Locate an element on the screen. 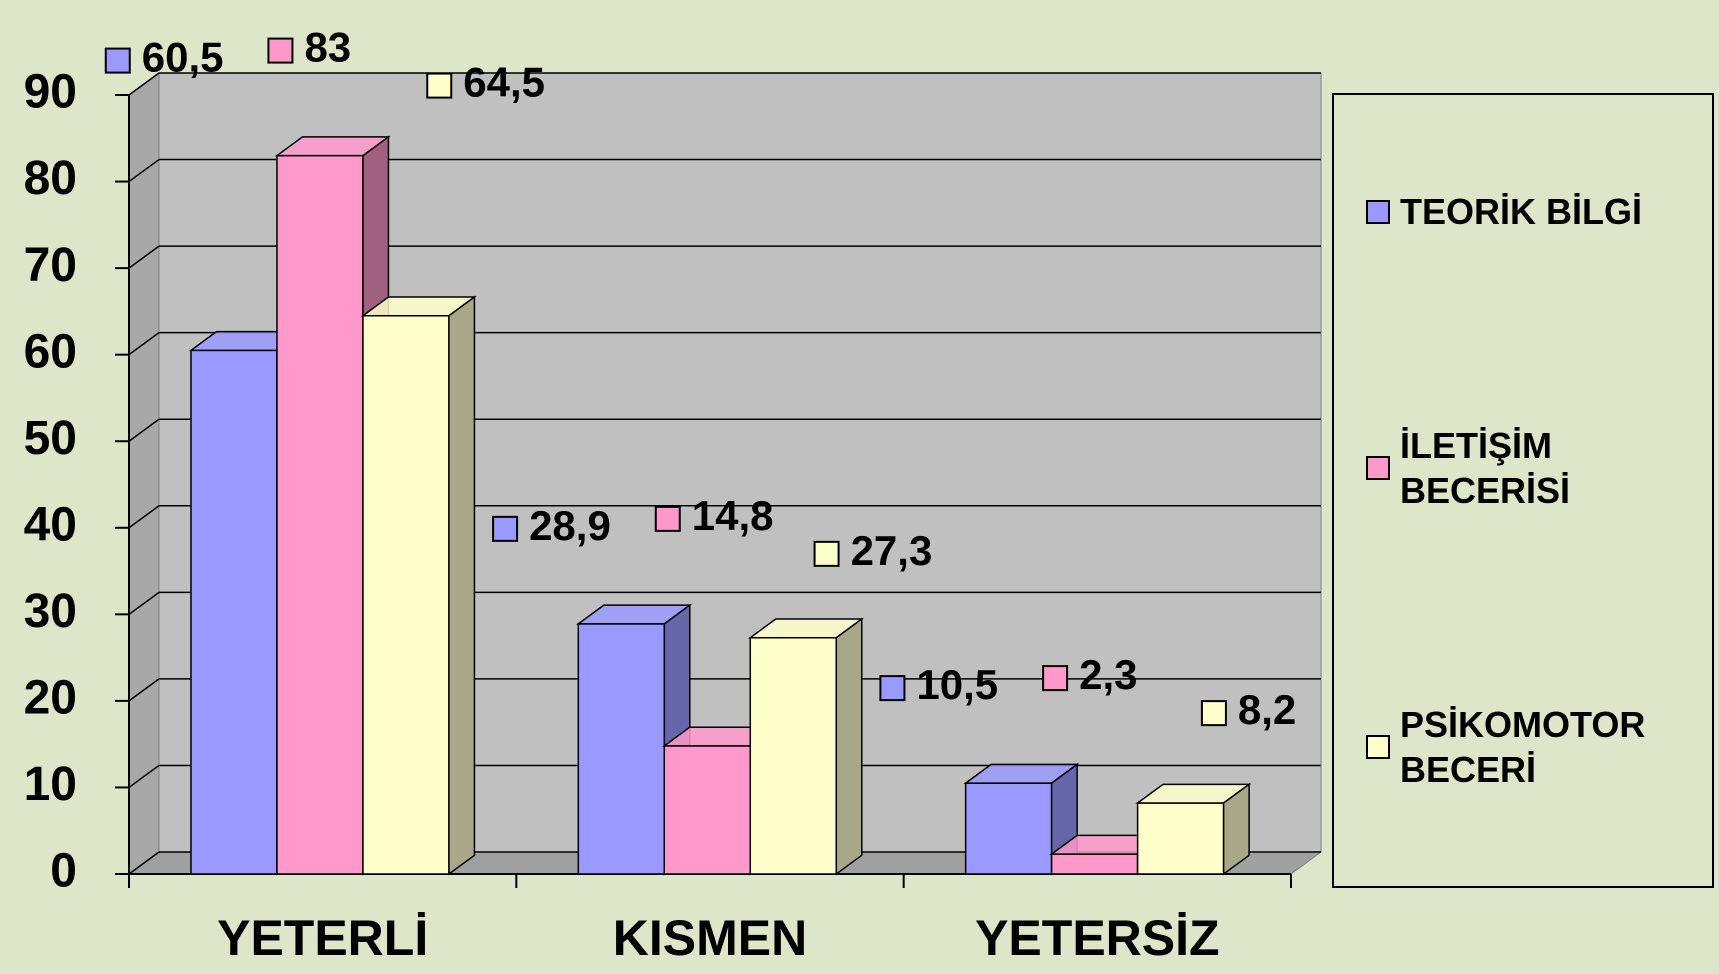 This screenshot has width=1719, height=974. y-tick-label: 40 is located at coordinates (50, 524).